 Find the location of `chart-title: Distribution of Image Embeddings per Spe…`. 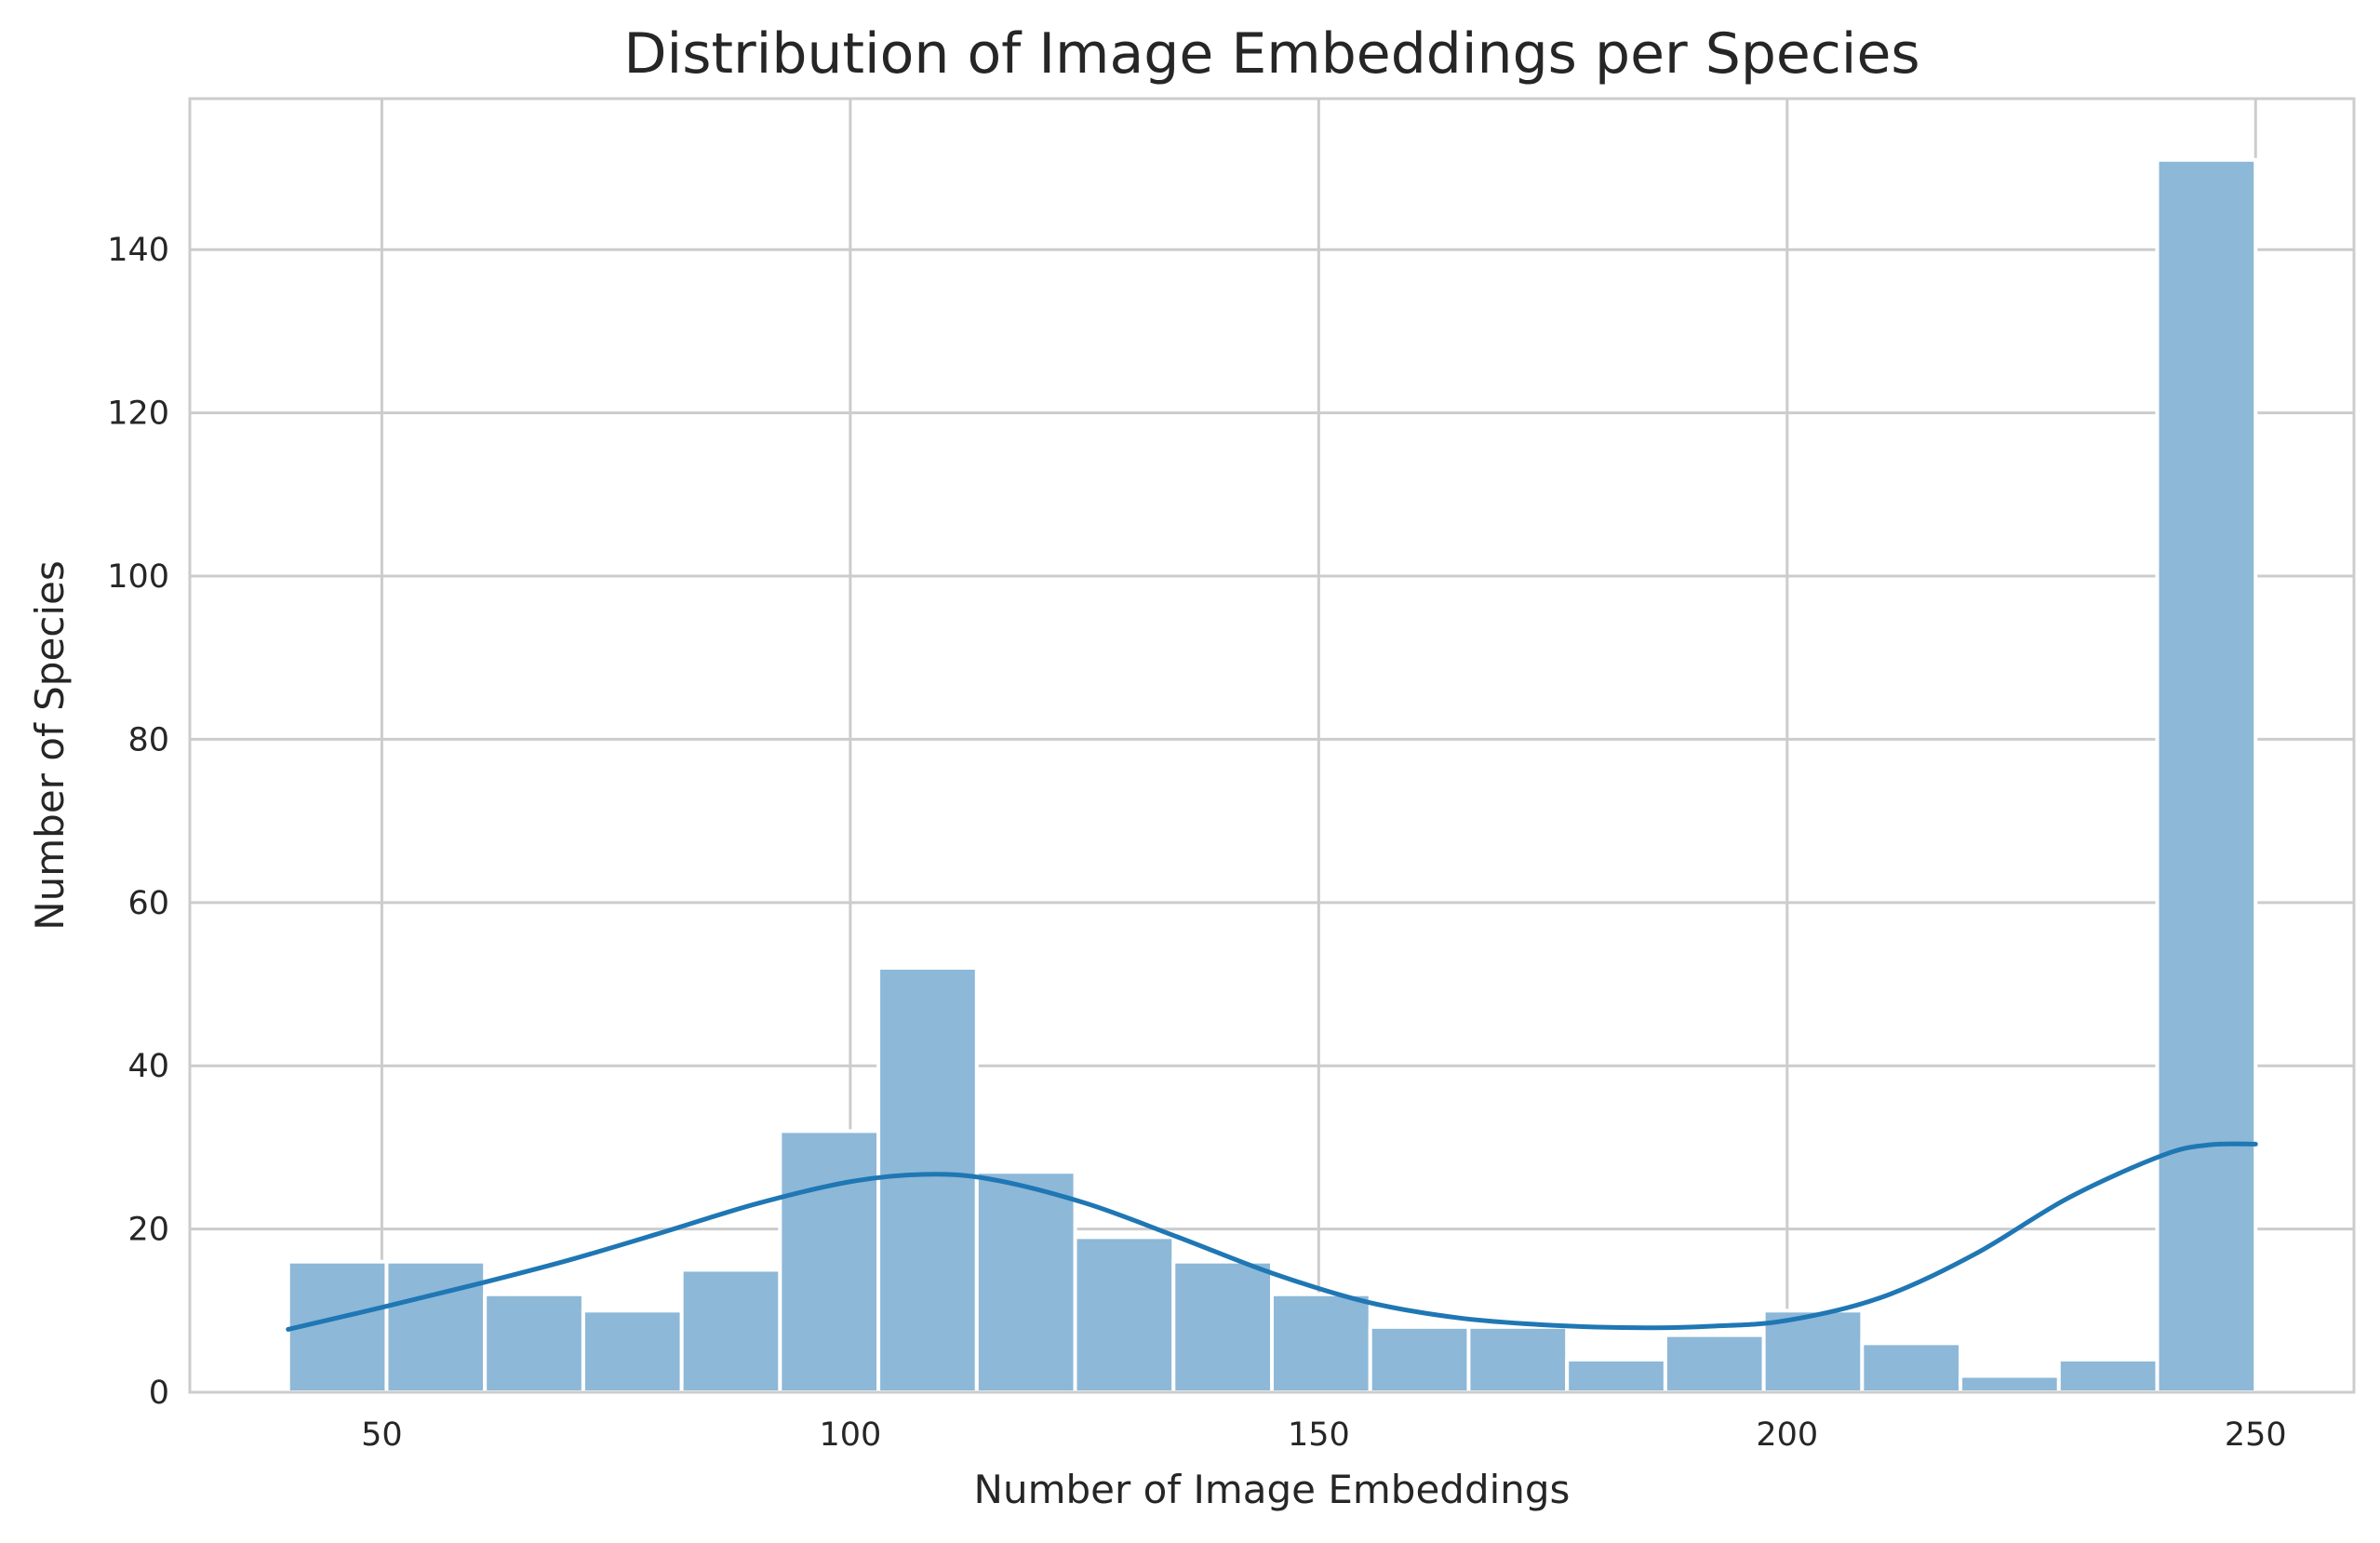

chart-title: Distribution of Image Embeddings per Spe… is located at coordinates (1271, 54).